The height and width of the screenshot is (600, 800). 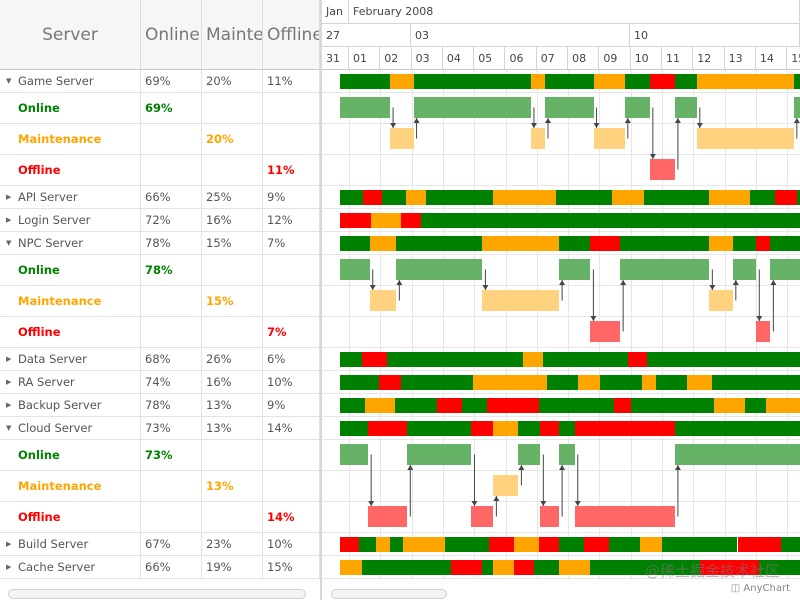 What do you see at coordinates (160, 332) in the screenshot?
I see `status-row: Offline 7%` at bounding box center [160, 332].